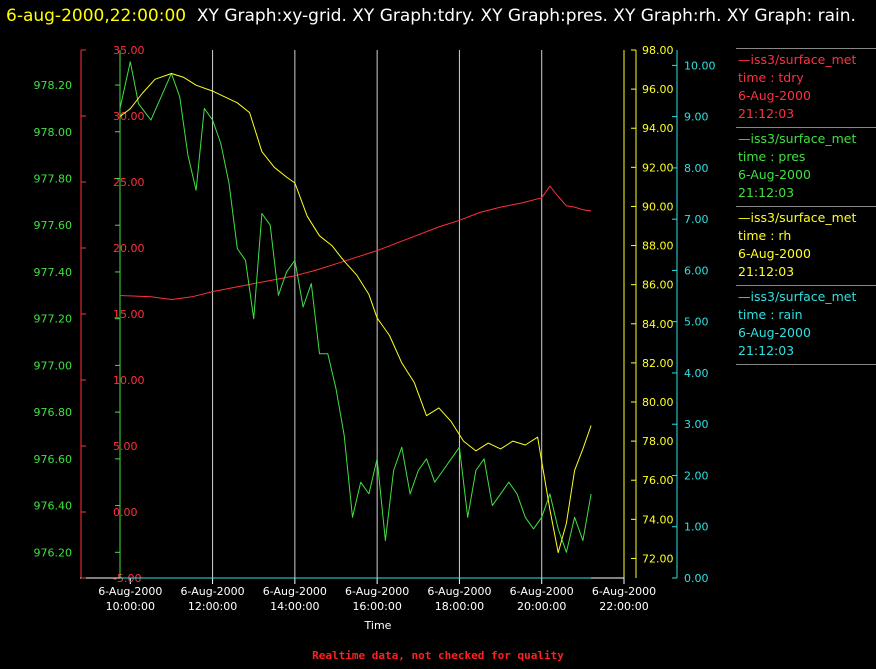 This screenshot has height=669, width=876. I want to click on rh-tick-label: 74.00, so click(658, 519).